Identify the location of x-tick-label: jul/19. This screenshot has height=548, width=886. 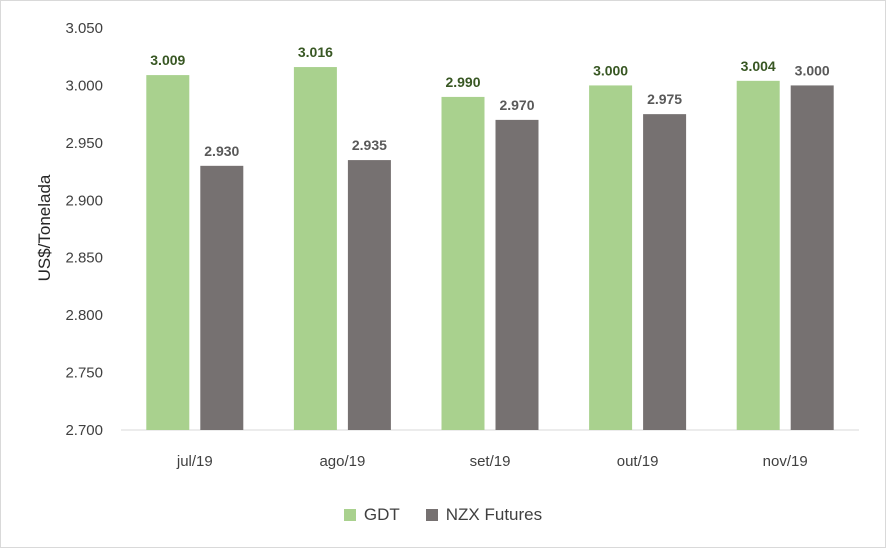
(194, 461).